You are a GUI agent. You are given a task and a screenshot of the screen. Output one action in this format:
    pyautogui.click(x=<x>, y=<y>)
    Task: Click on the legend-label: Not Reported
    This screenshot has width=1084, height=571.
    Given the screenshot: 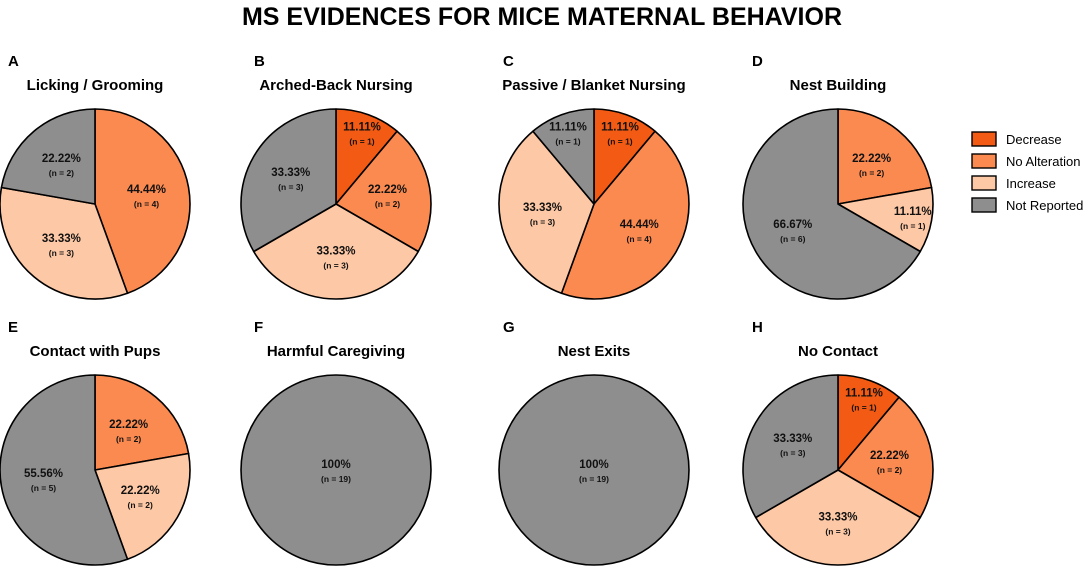 What is the action you would take?
    pyautogui.click(x=1044, y=205)
    